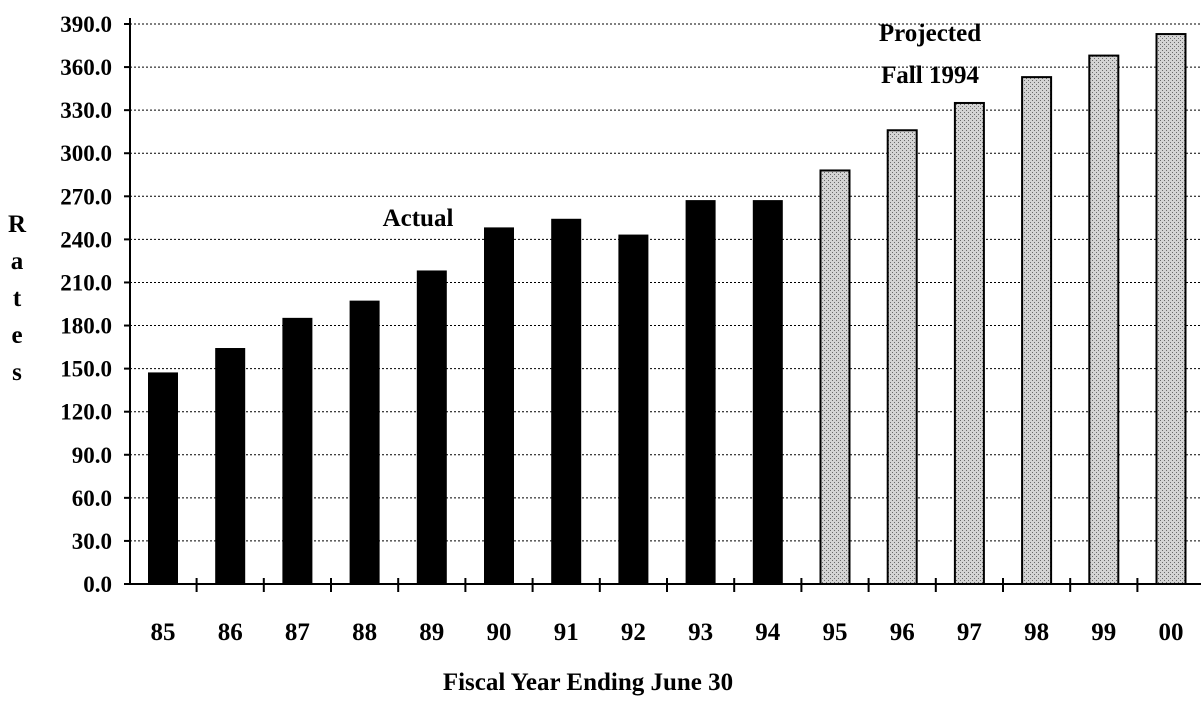  I want to click on y-tick-label: 210.0, so click(86, 282).